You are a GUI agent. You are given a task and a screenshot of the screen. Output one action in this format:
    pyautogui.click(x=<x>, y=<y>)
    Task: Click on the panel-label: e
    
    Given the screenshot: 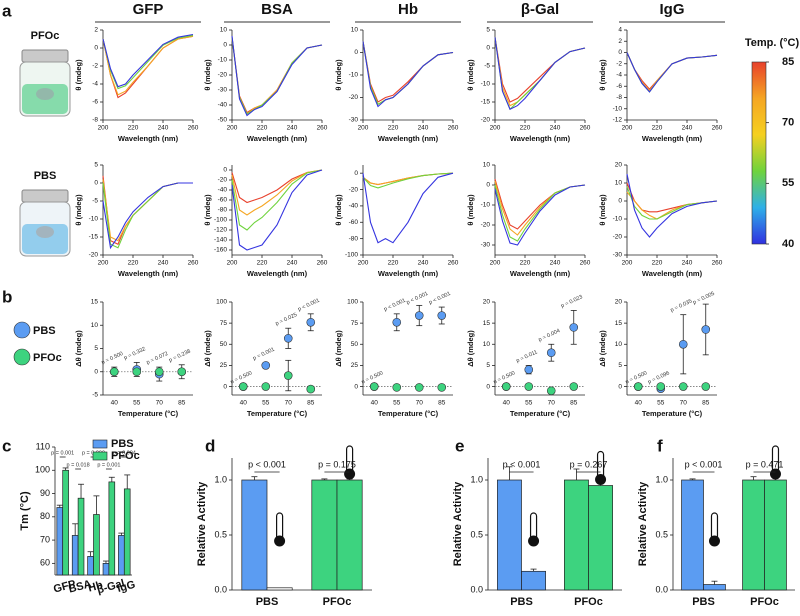 What is the action you would take?
    pyautogui.click(x=459, y=445)
    